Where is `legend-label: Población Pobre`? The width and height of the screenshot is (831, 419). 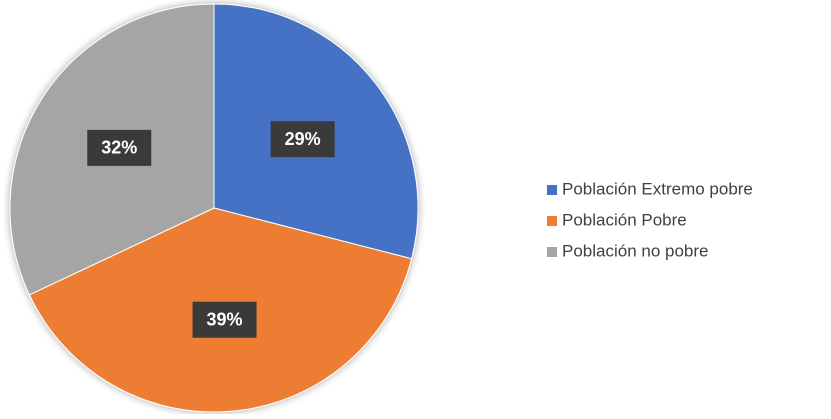 legend-label: Población Pobre is located at coordinates (624, 219).